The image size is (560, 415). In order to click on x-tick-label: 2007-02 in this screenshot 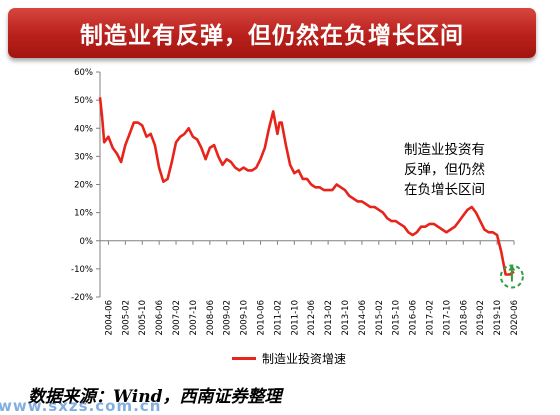, I will do `click(177, 318)`.